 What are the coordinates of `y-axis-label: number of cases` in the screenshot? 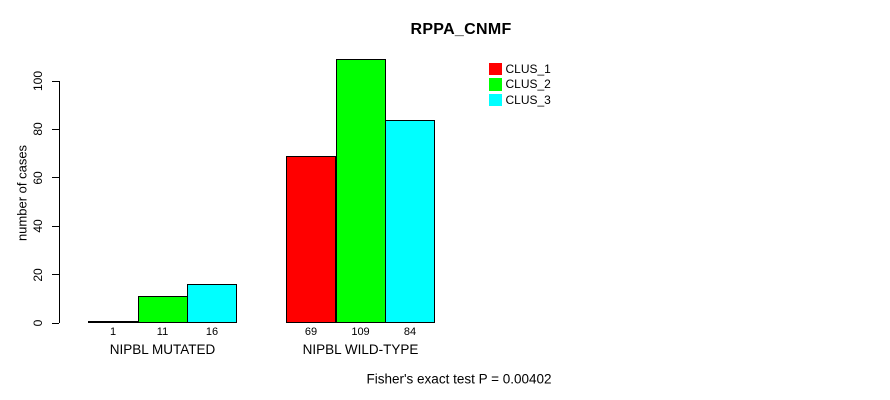 It's located at (22, 193).